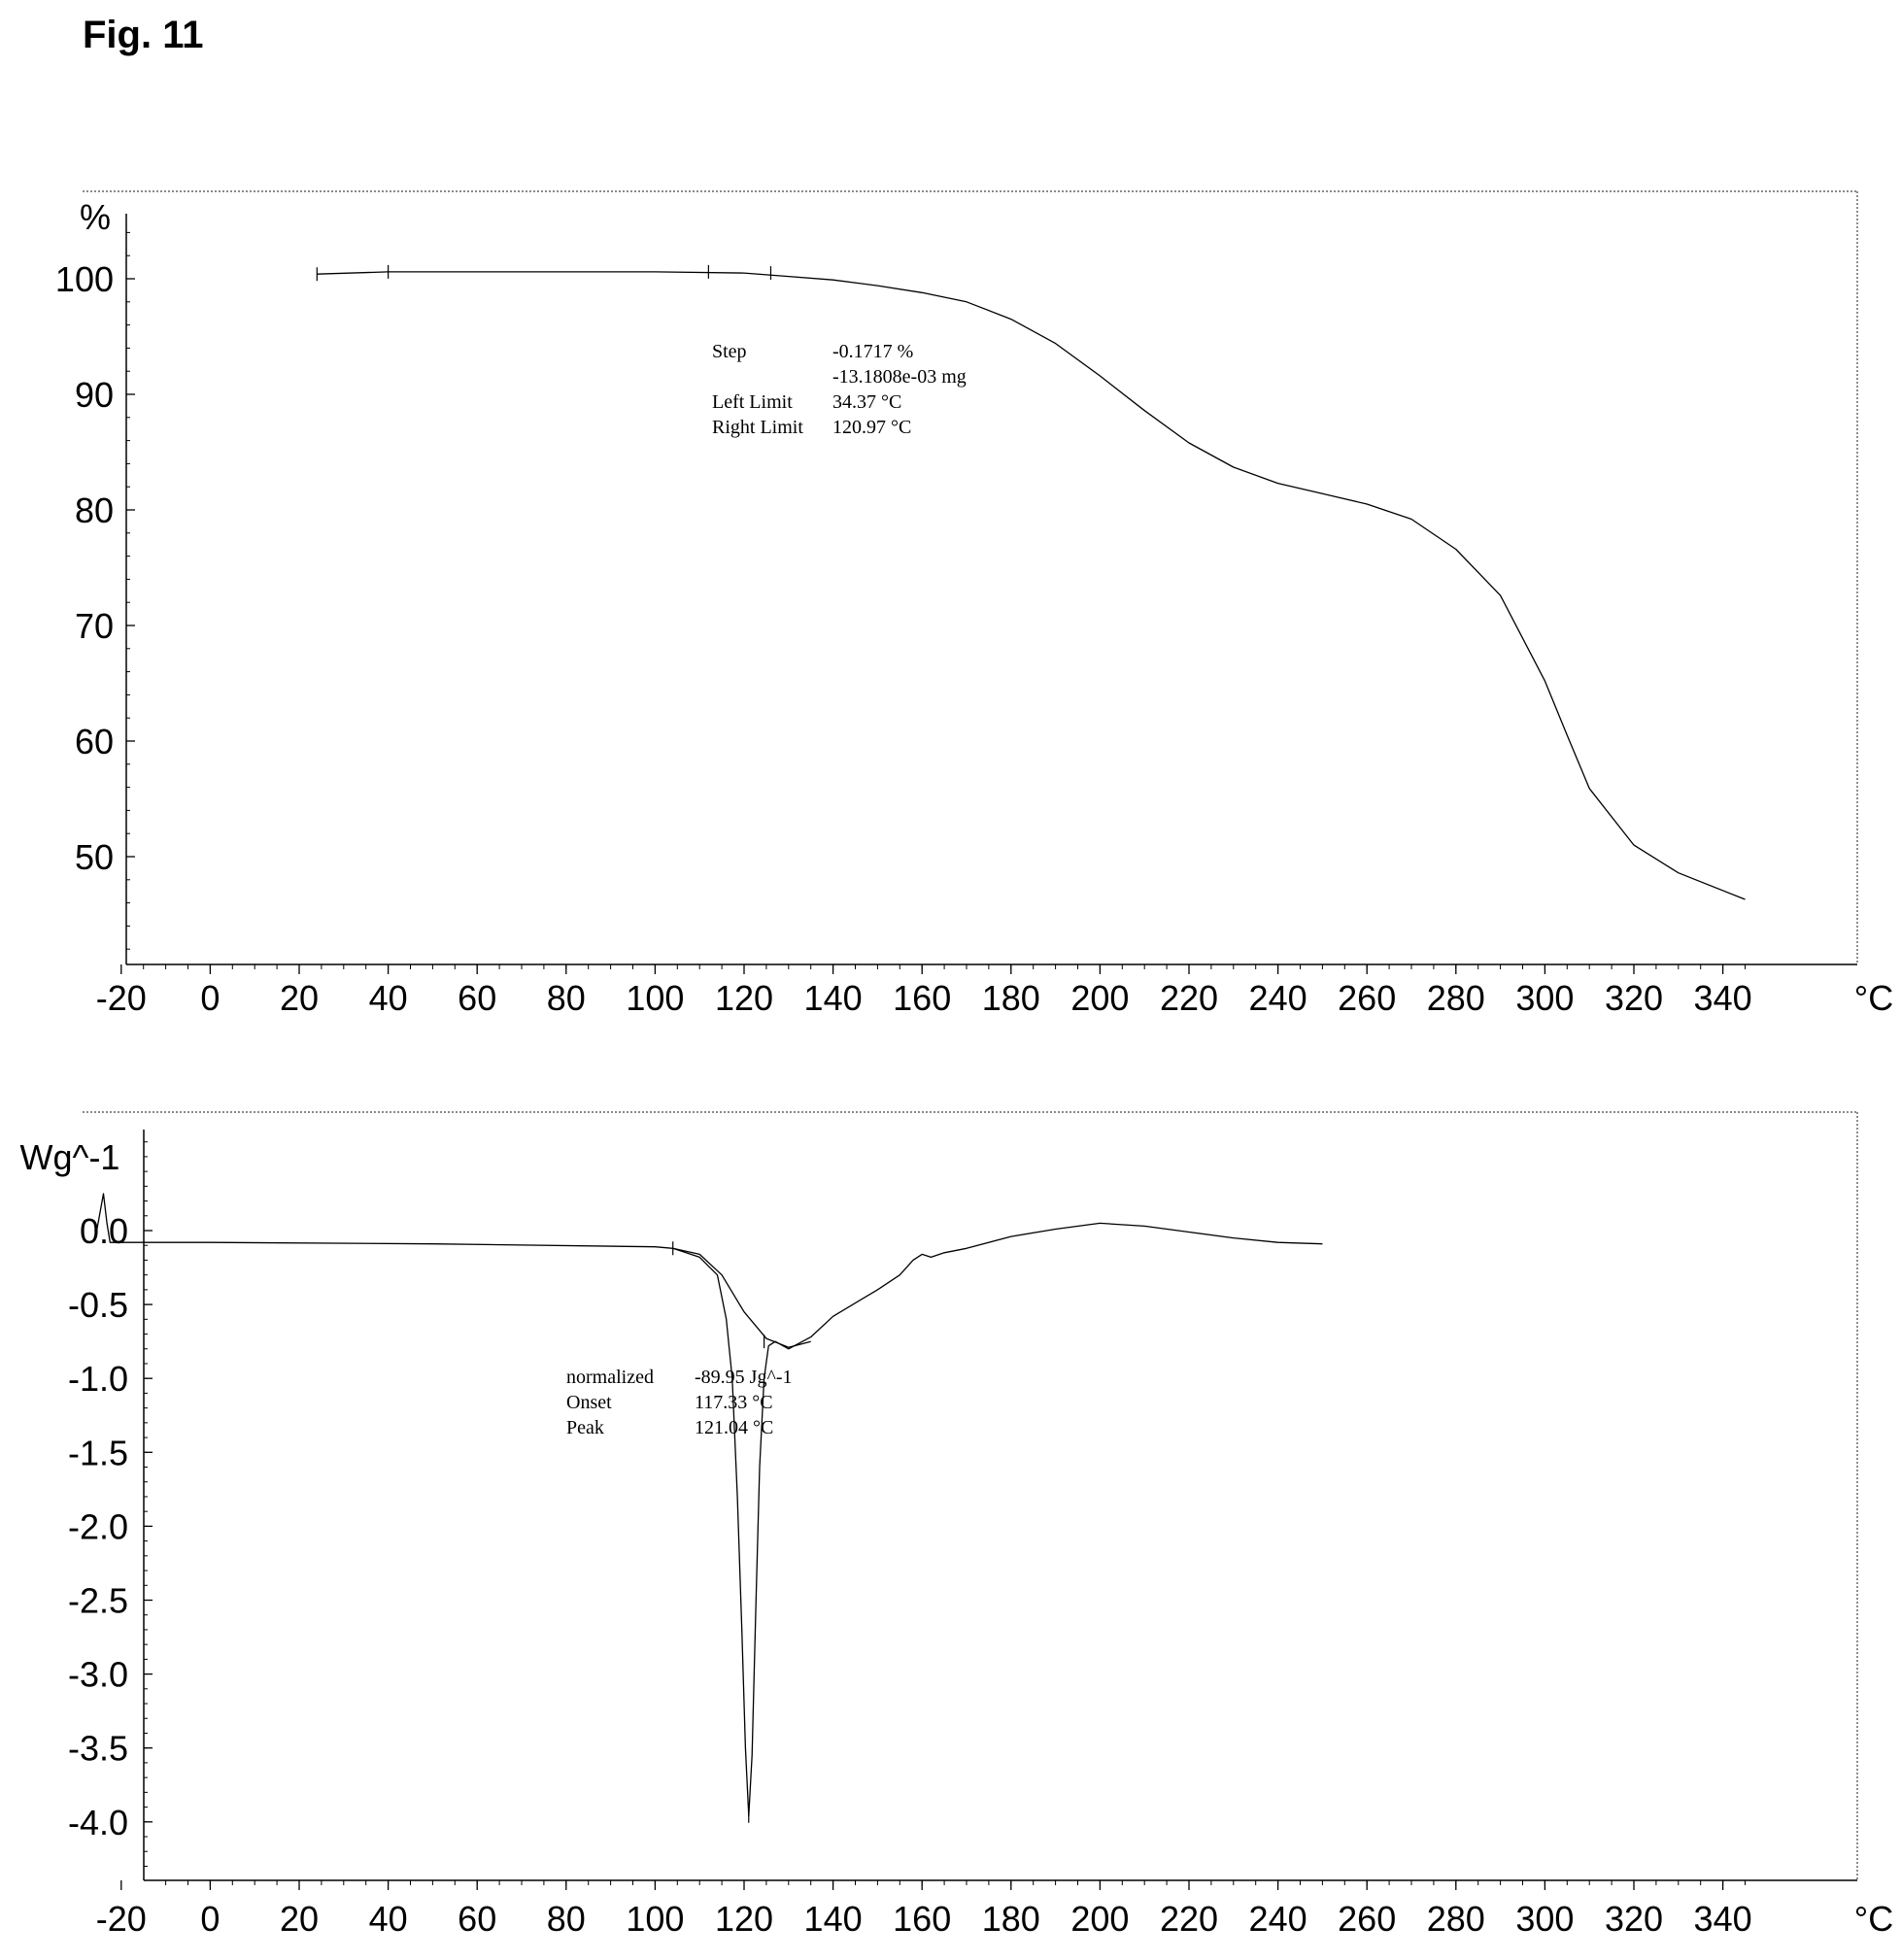 This screenshot has height=1960, width=1901. What do you see at coordinates (143, 35) in the screenshot?
I see `figure-label: Fig. 11` at bounding box center [143, 35].